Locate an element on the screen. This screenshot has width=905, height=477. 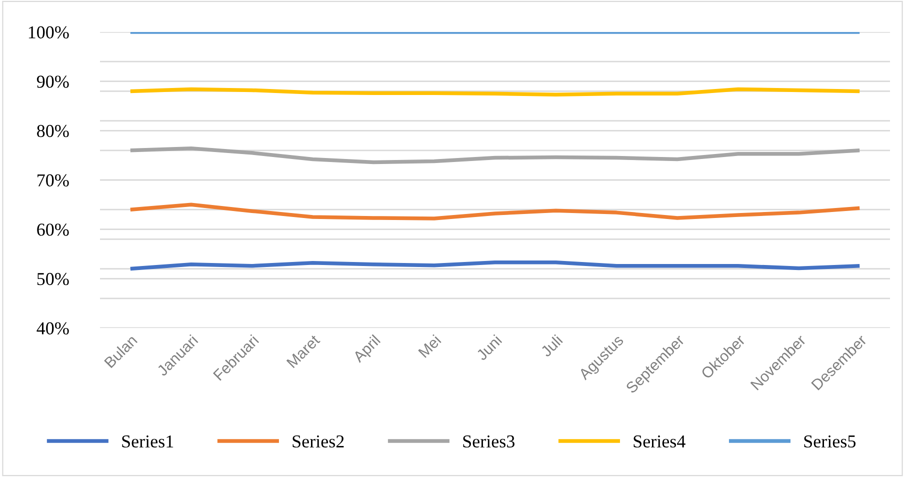
y-tick-label: 60% is located at coordinates (53, 230).